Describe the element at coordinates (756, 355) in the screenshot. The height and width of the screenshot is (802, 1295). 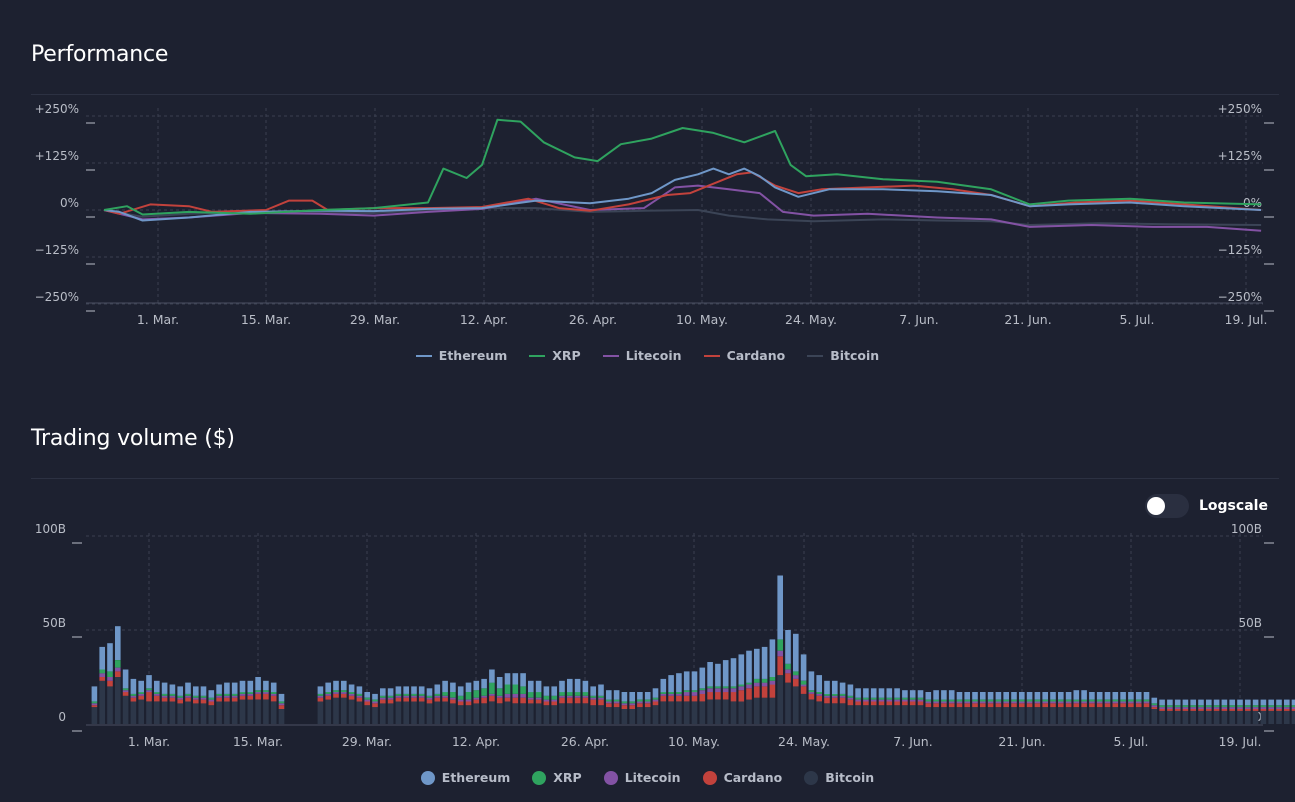
I see `legend-label: Cardano` at that location.